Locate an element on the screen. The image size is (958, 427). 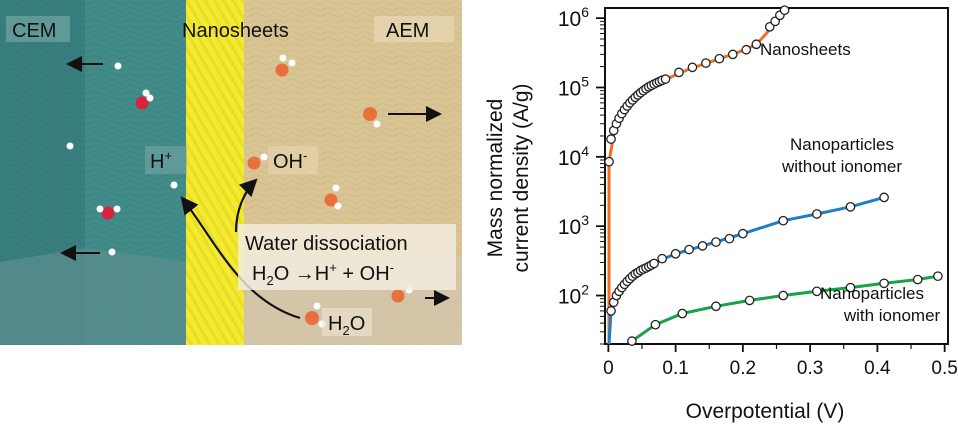
y-axis-label-line1: Mass normalized is located at coordinates (495, 178).